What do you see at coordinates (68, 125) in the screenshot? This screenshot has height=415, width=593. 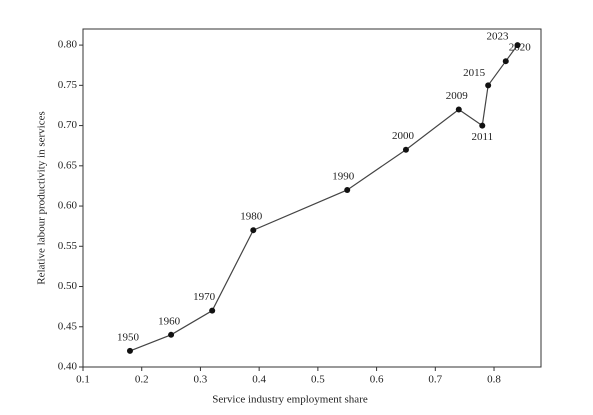 I see `y-tick-label: 0.70` at bounding box center [68, 125].